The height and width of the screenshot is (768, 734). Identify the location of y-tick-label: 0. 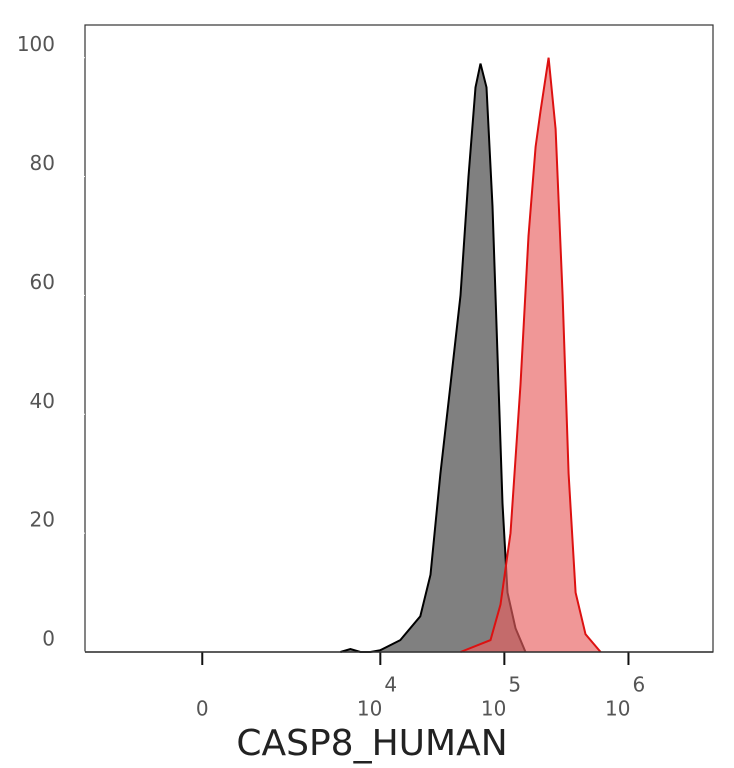
(48, 639).